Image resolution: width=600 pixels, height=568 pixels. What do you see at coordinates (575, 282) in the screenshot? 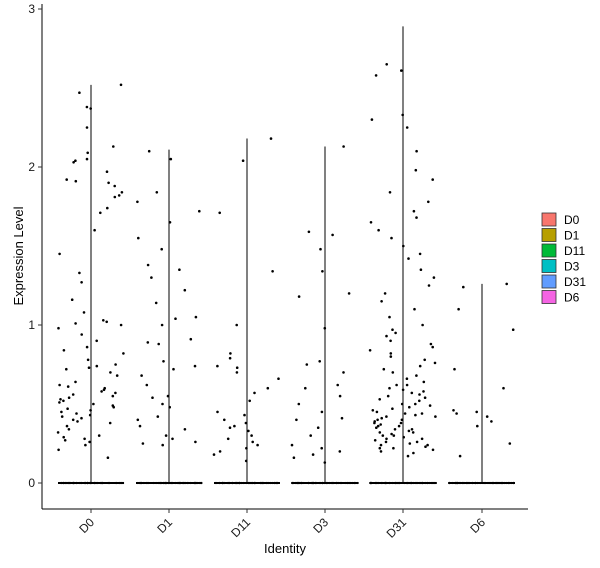
I see `legend-label-D31: D31` at bounding box center [575, 282].